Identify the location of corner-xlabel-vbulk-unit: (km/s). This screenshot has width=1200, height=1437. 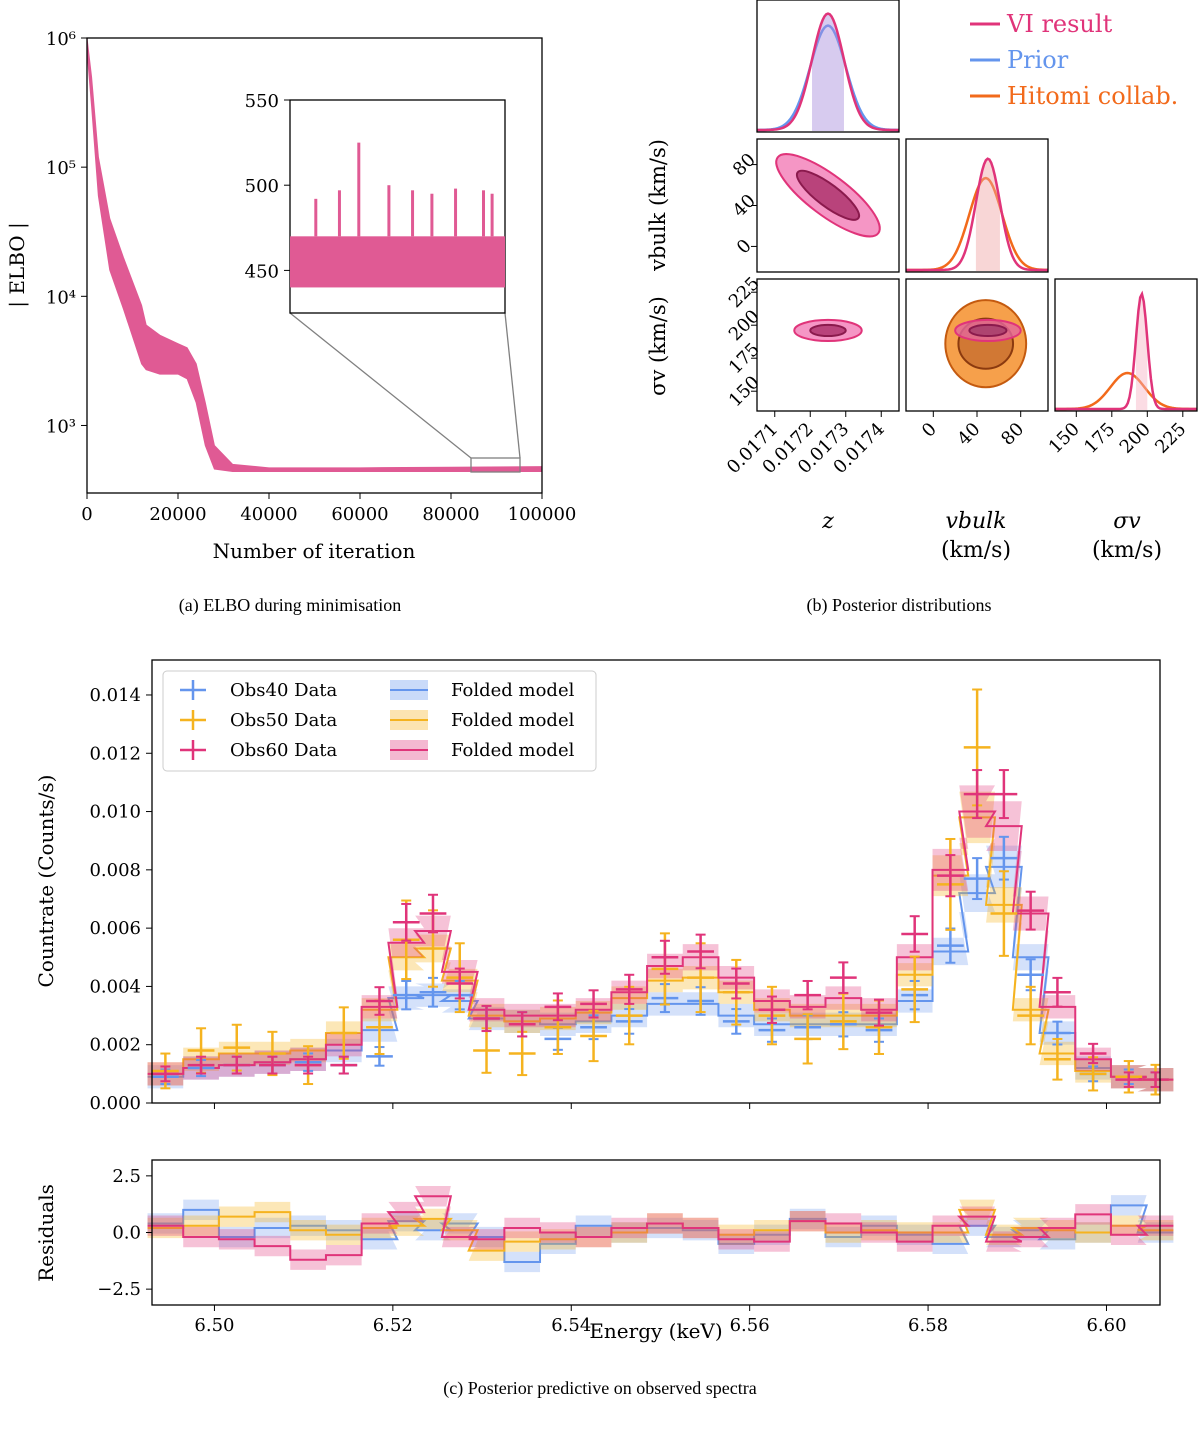
(976, 550).